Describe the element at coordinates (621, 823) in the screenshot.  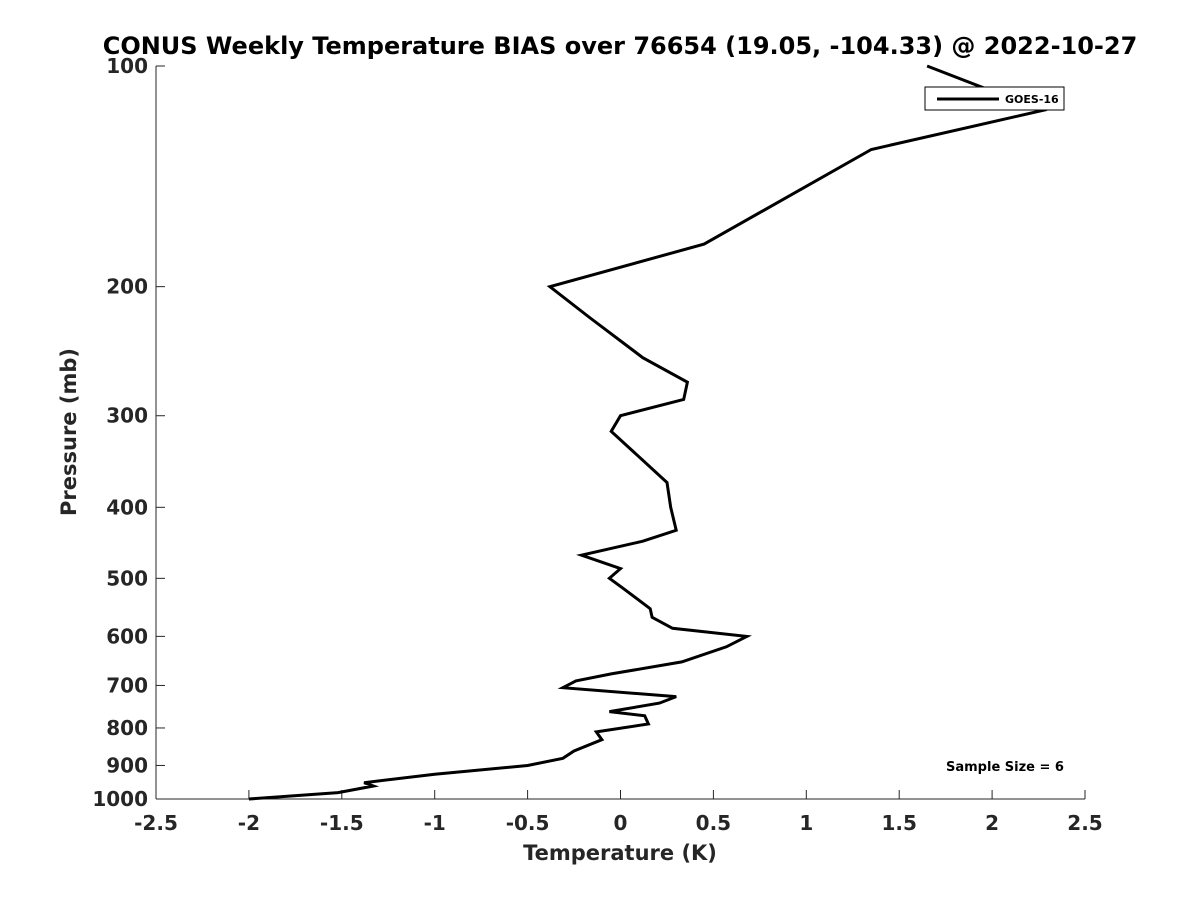
I see `x-tick-label: 0` at that location.